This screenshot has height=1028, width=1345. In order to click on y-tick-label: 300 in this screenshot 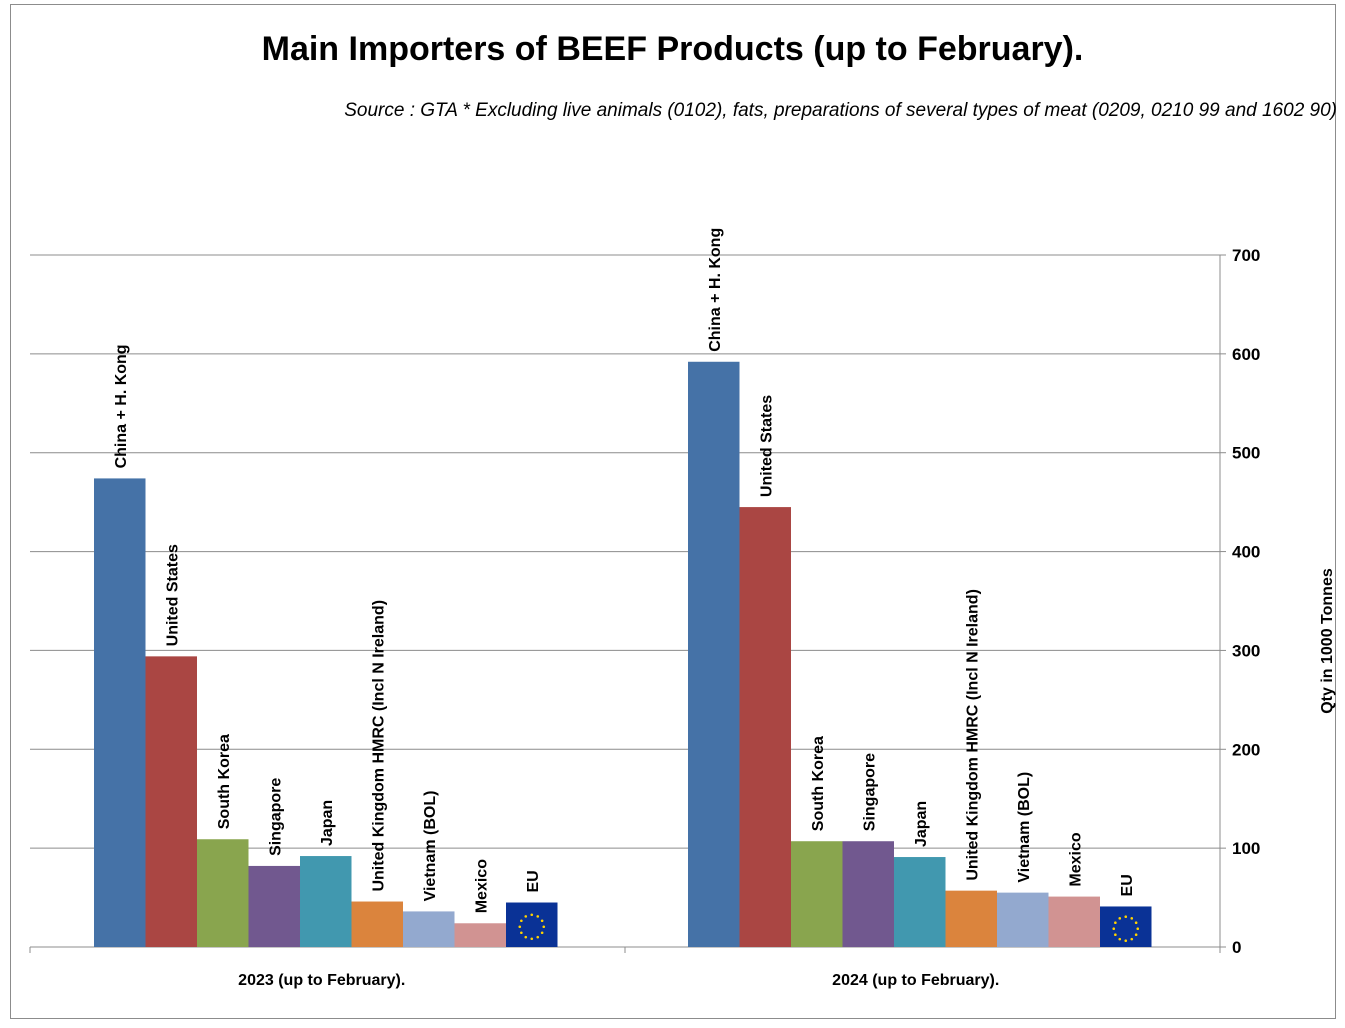, I will do `click(1246, 650)`.